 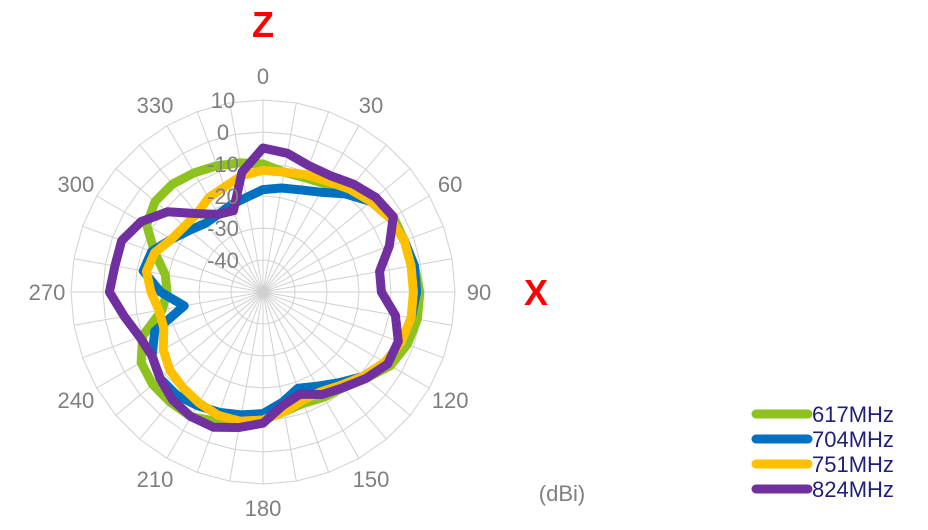 I want to click on radial-tick--20: -20, so click(x=223, y=196).